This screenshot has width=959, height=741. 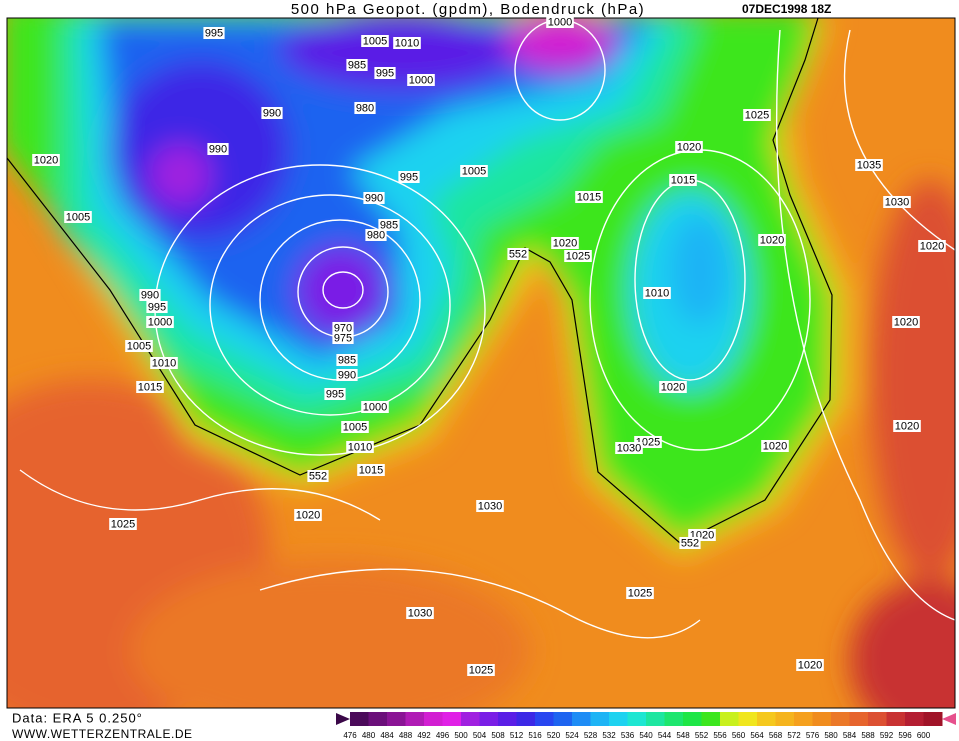 I want to click on colorbar-label: 564, so click(x=757, y=735).